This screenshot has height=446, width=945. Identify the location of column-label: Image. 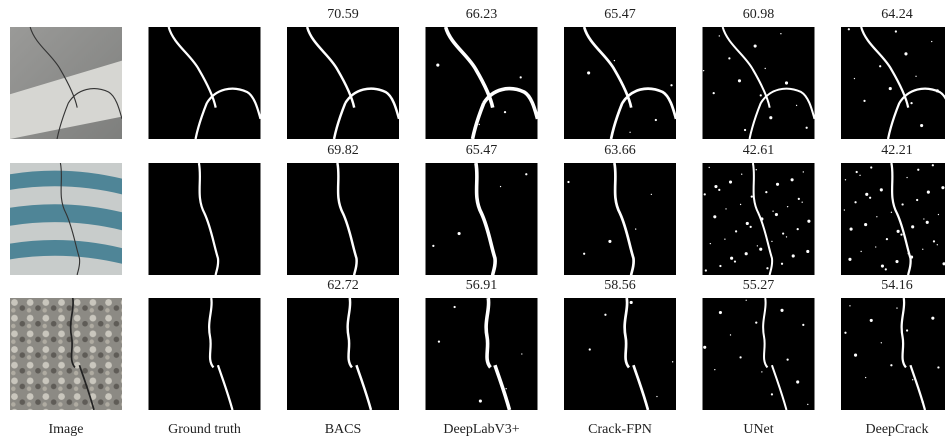
(66, 429).